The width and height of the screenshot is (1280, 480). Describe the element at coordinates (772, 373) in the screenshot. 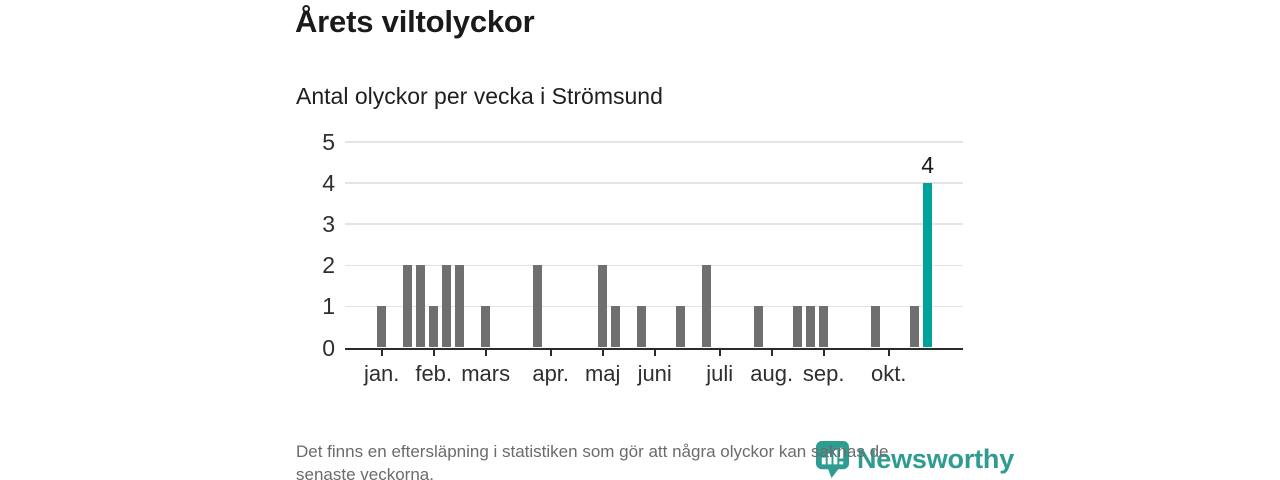

I see `x-axis-month-label: aug.` at that location.